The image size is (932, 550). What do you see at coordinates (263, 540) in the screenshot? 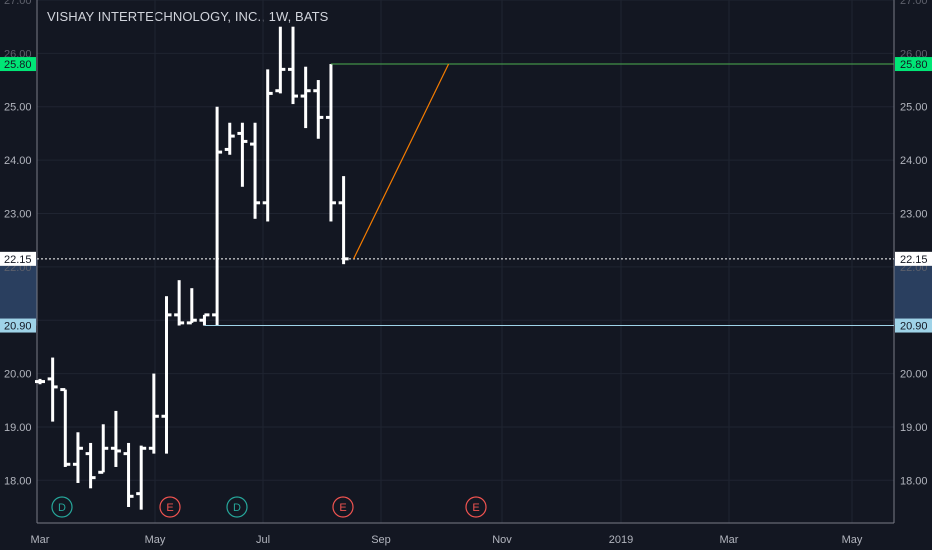
I see `x-tick-label: Jul` at bounding box center [263, 540].